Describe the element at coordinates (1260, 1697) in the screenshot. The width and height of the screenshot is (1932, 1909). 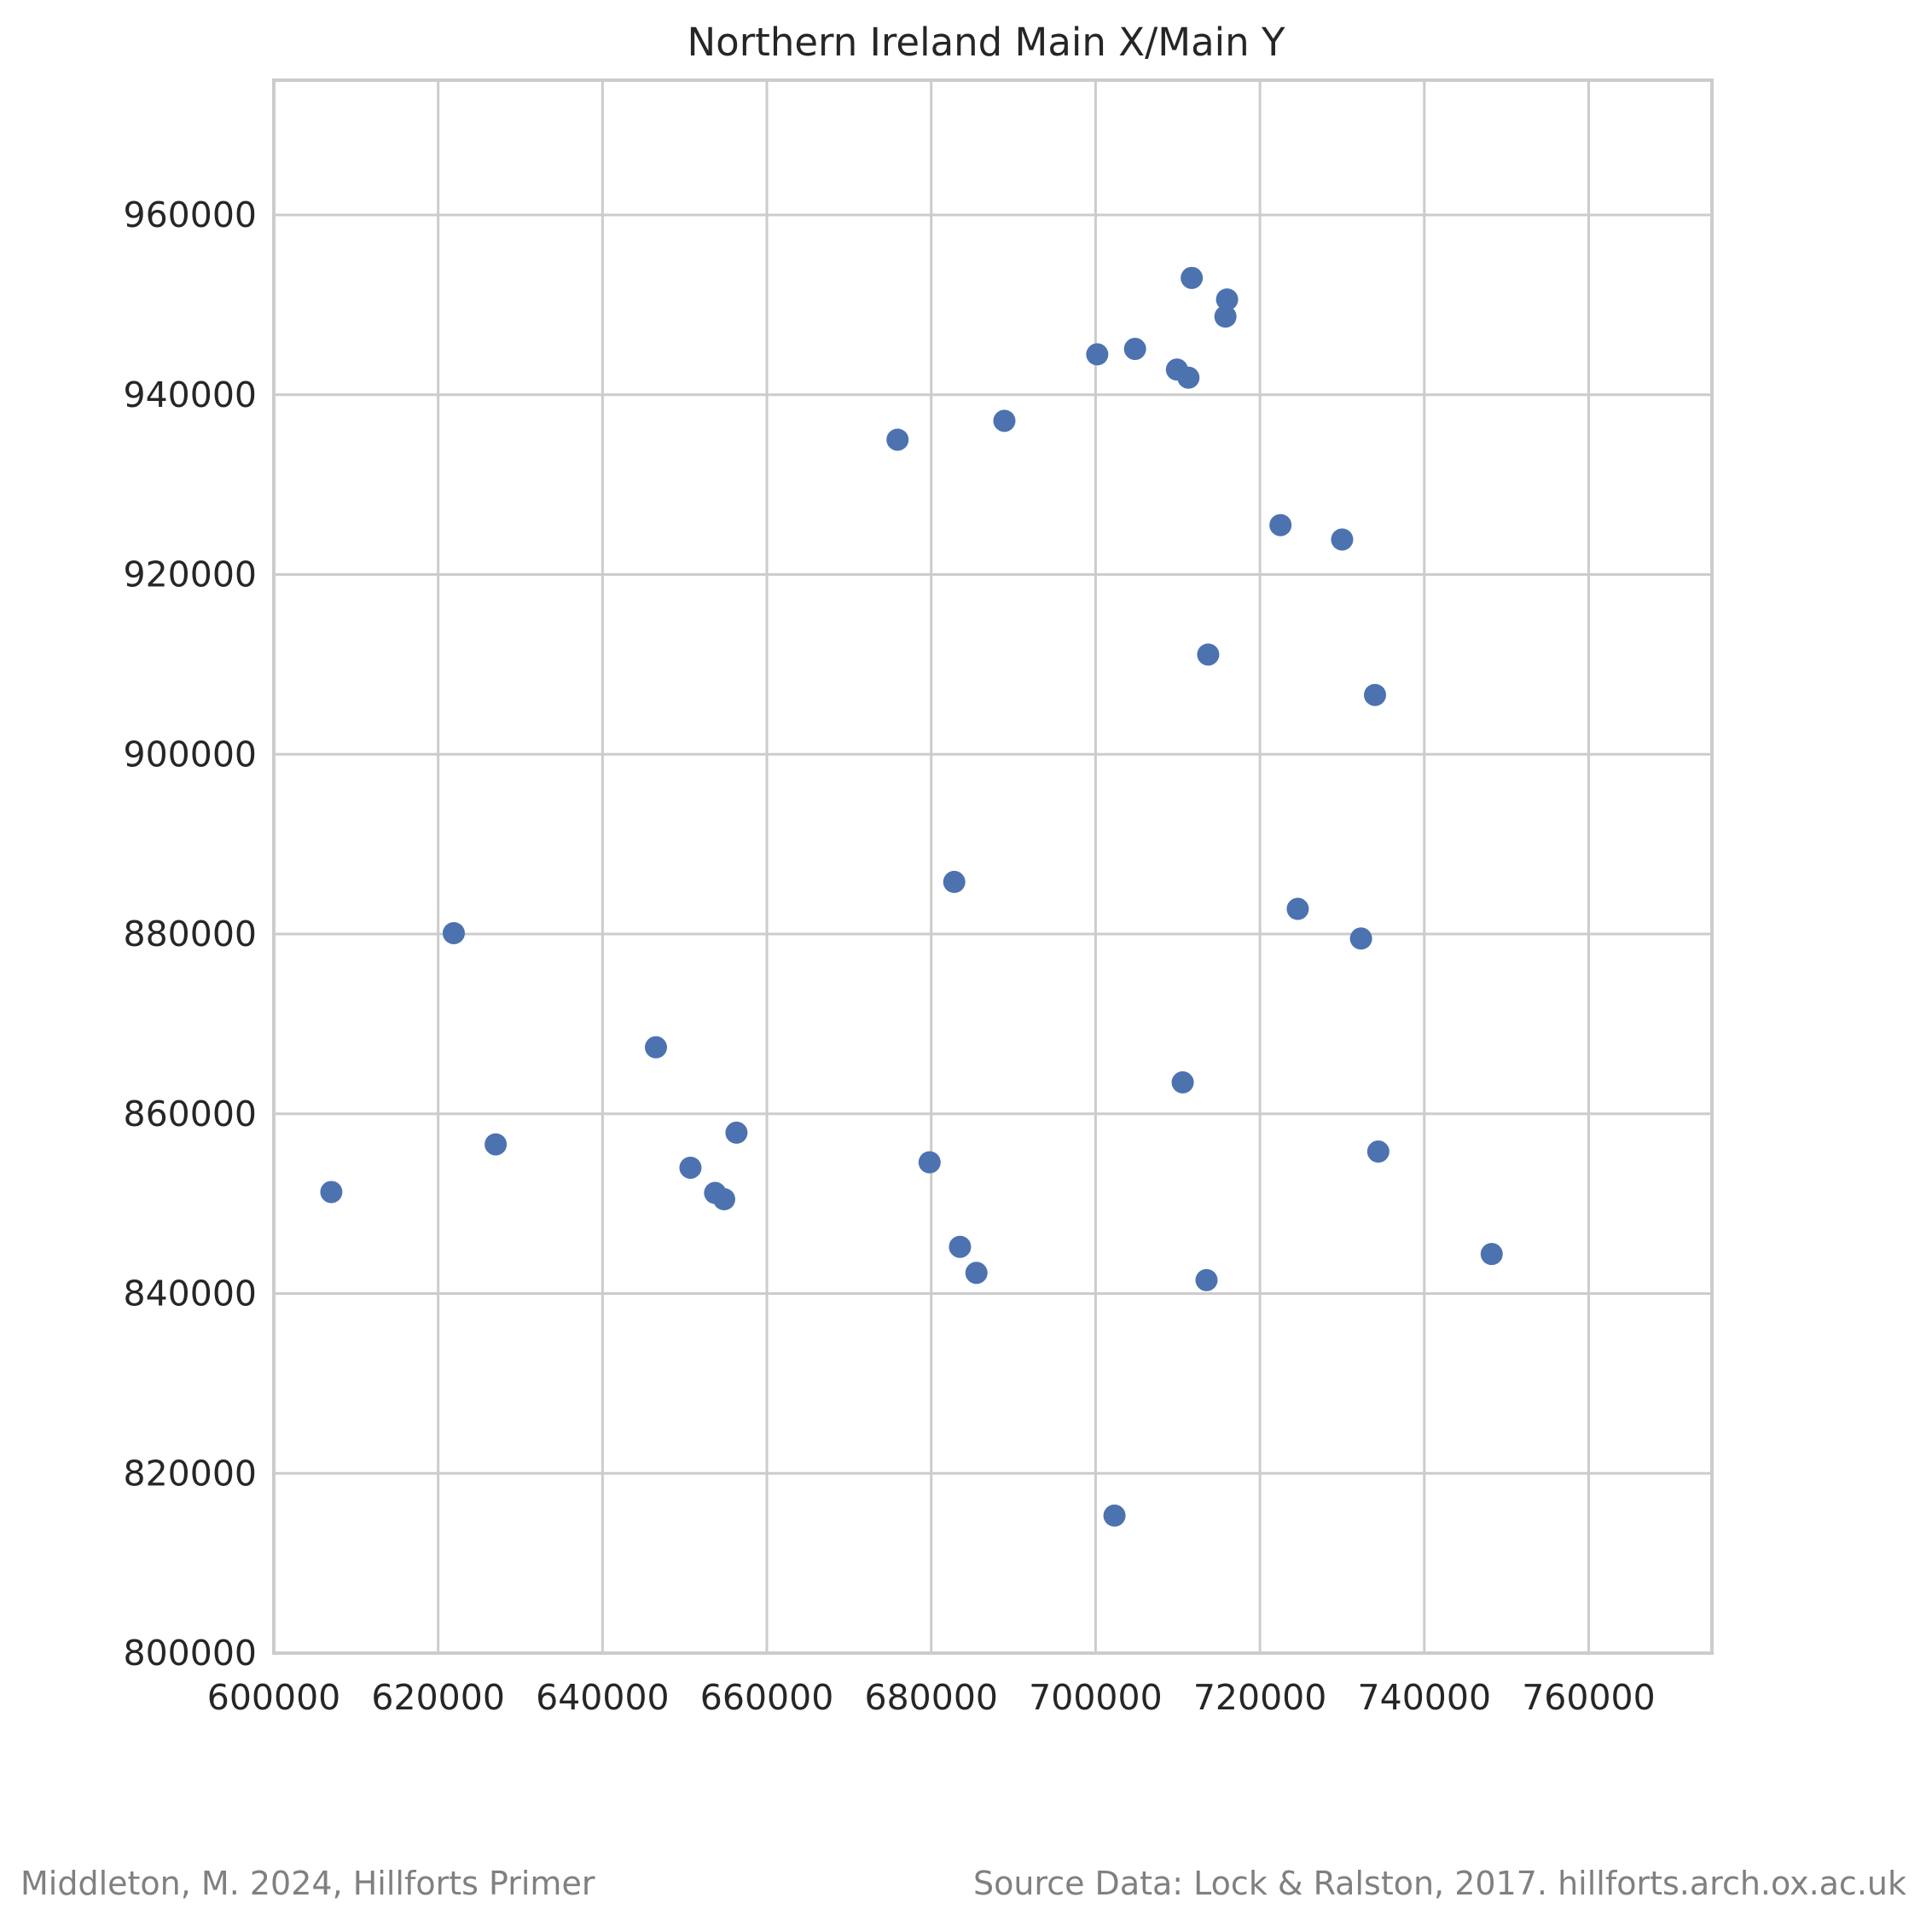
I see `x-tick-label: 720000` at that location.